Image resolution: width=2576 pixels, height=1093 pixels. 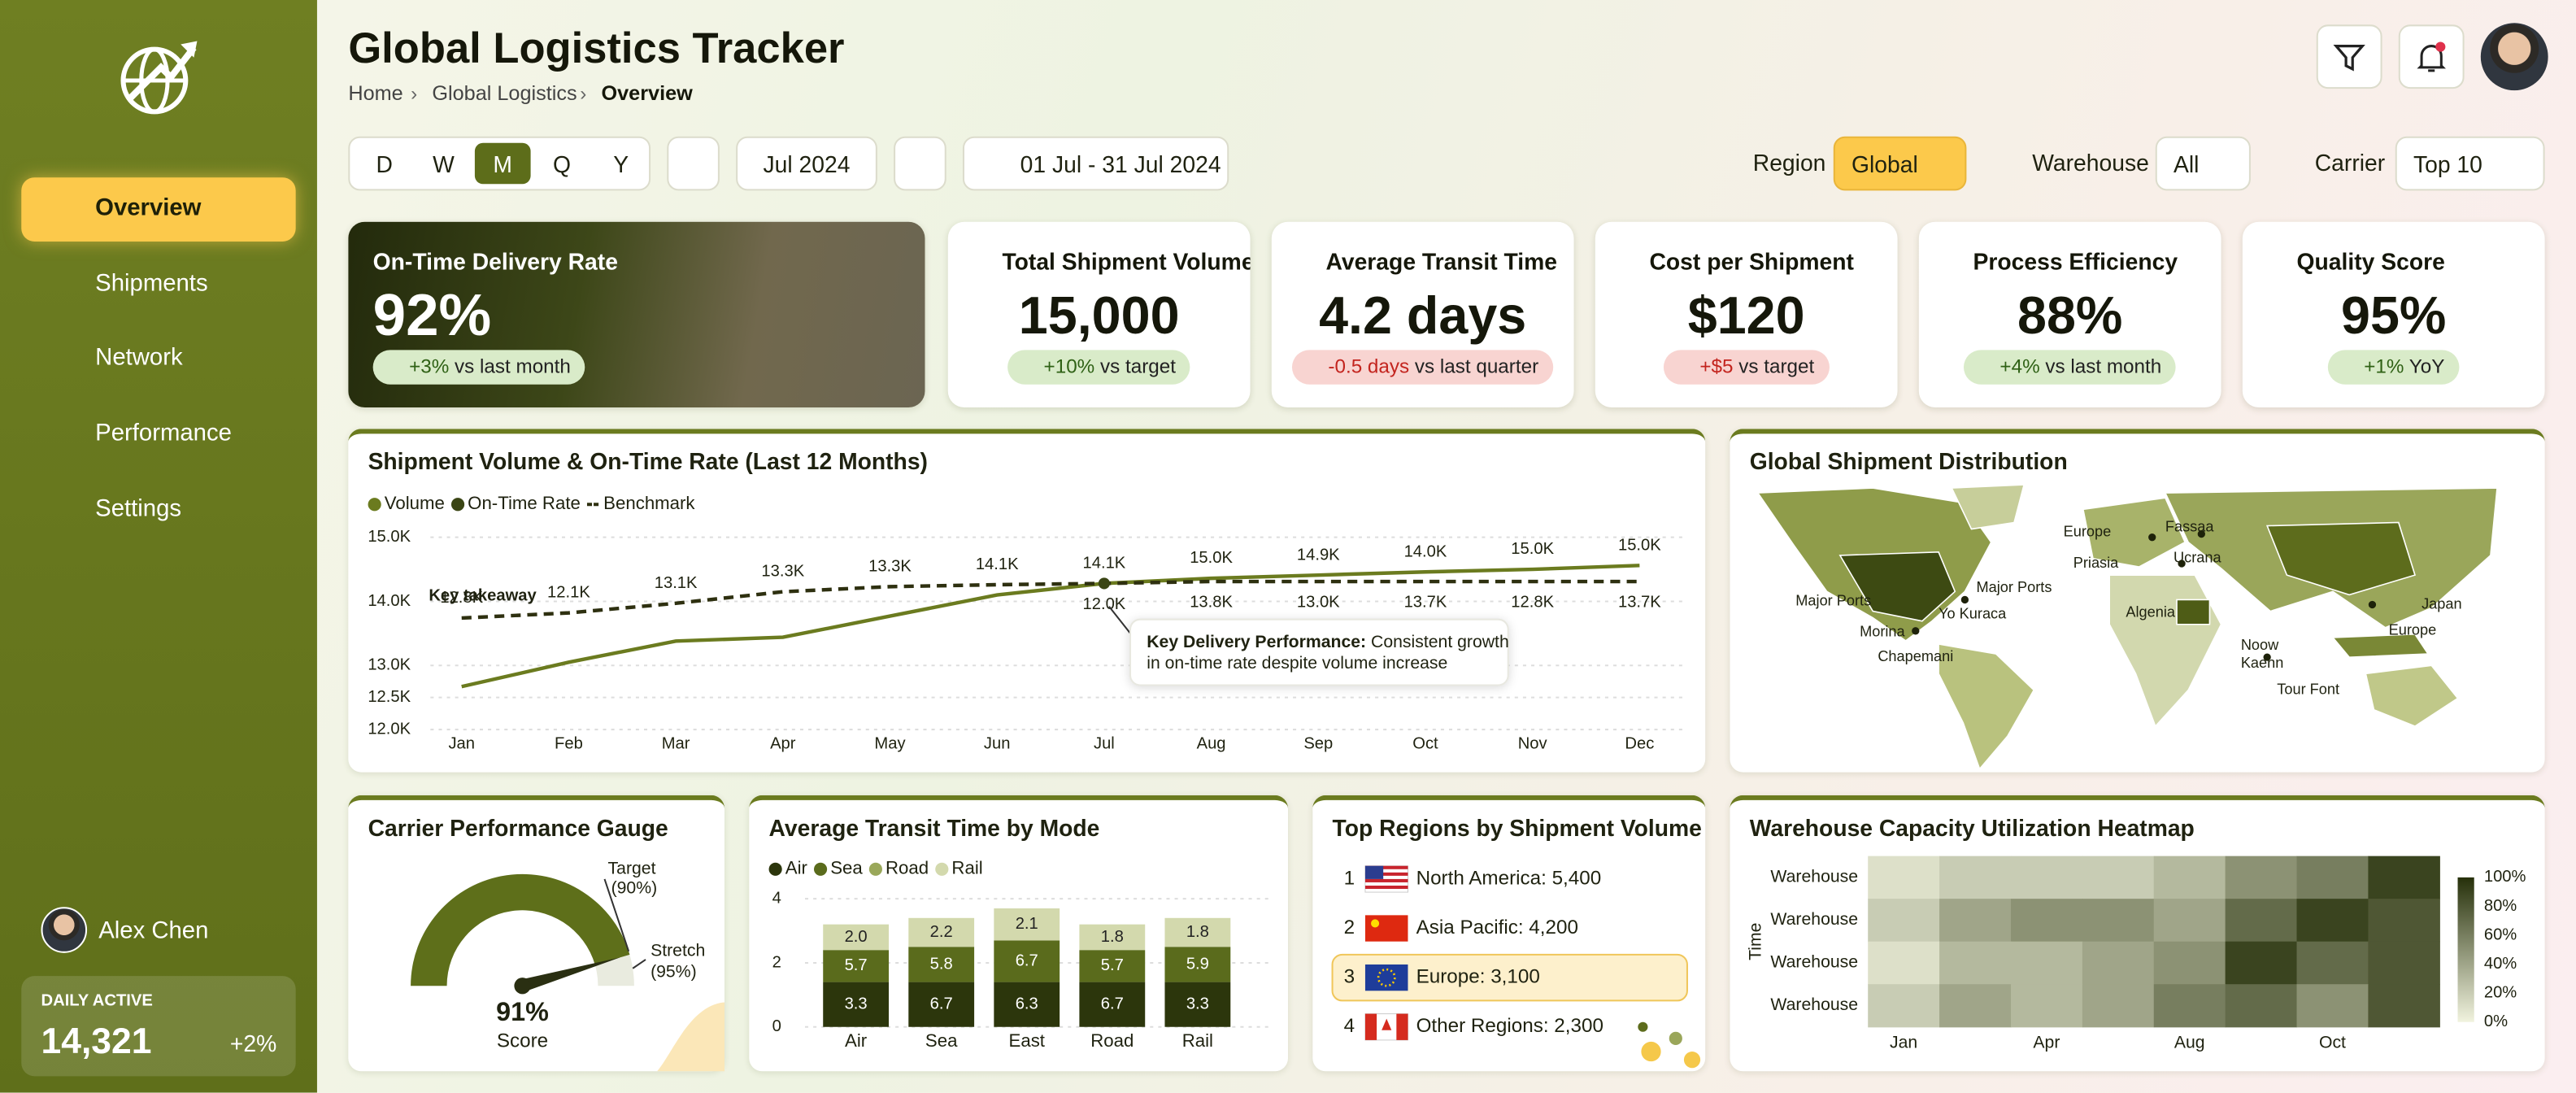 I want to click on kpi-value: 92%, so click(x=432, y=315).